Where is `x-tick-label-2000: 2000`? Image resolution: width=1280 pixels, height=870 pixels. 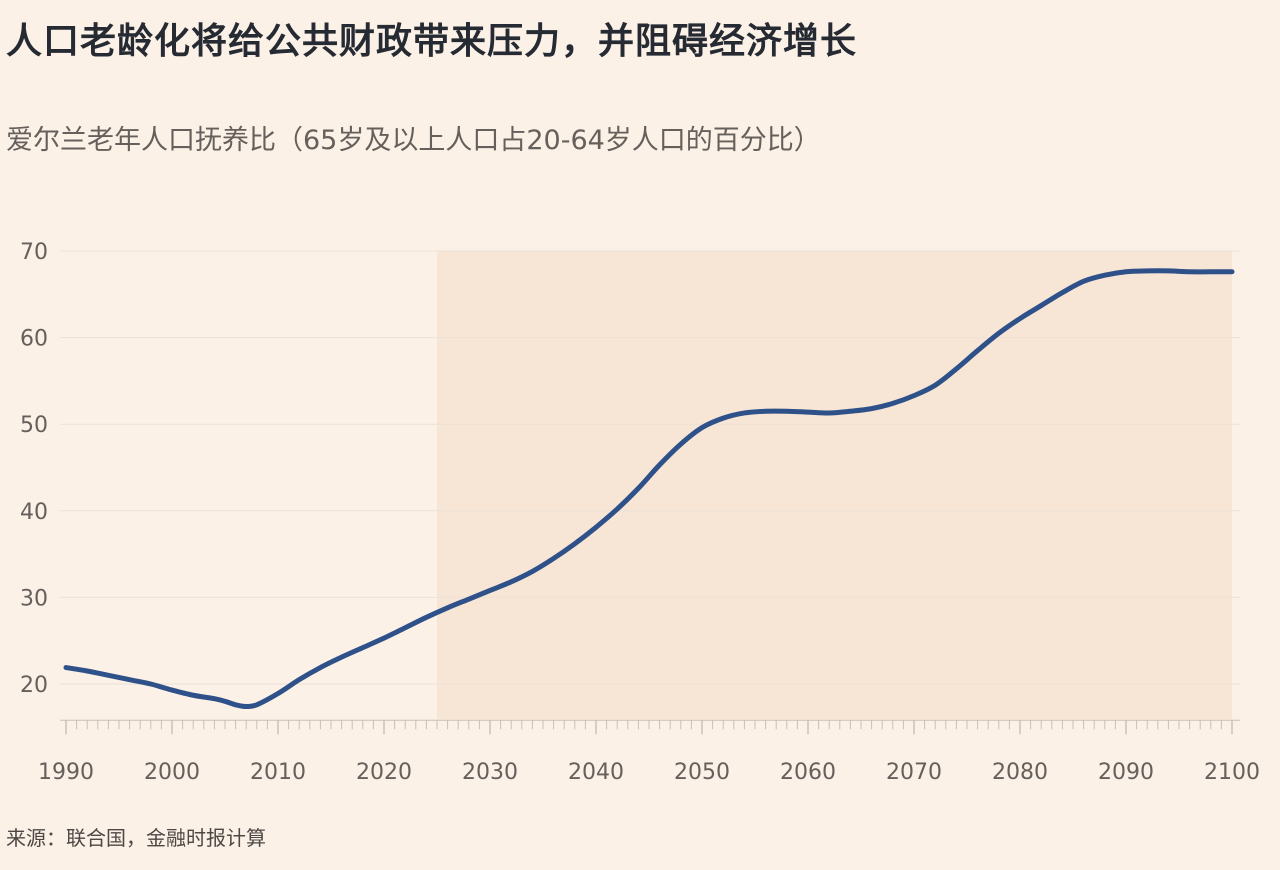 x-tick-label-2000: 2000 is located at coordinates (172, 772).